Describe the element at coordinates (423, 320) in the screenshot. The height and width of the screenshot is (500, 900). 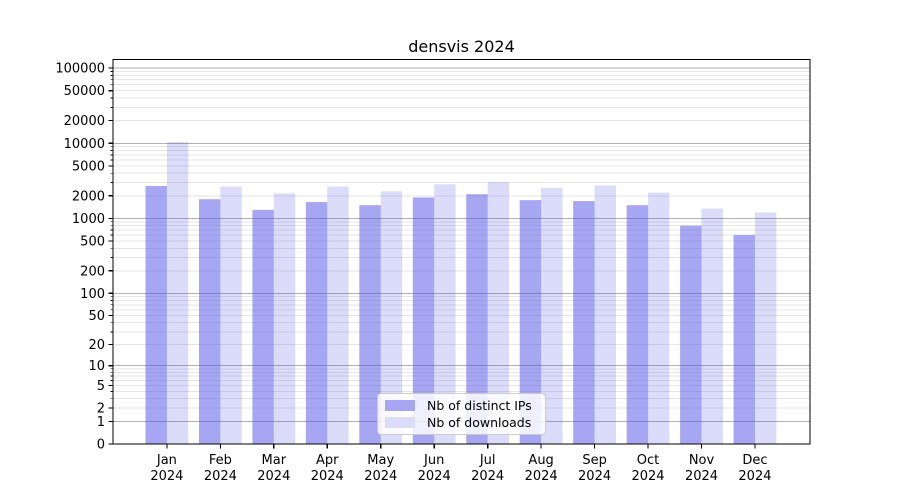
I see `bar-ips-jun` at that location.